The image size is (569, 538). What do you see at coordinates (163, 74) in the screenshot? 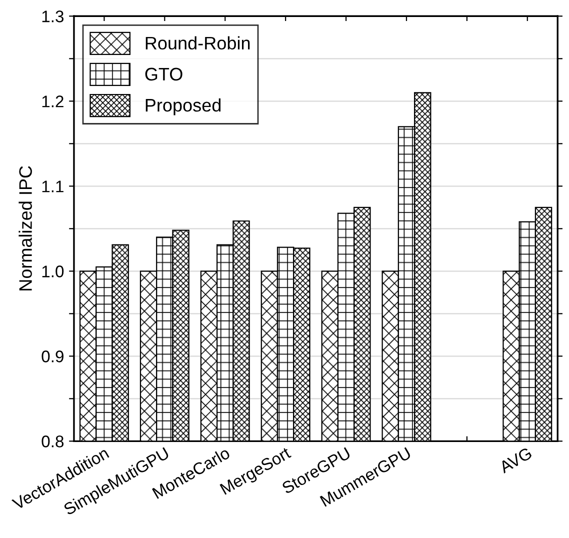
I see `legend-label: GTO` at bounding box center [163, 74].